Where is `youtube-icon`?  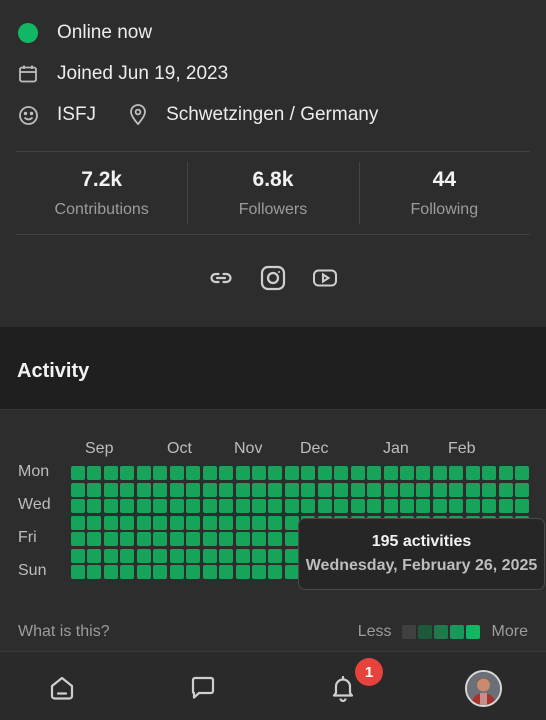 youtube-icon is located at coordinates (325, 278).